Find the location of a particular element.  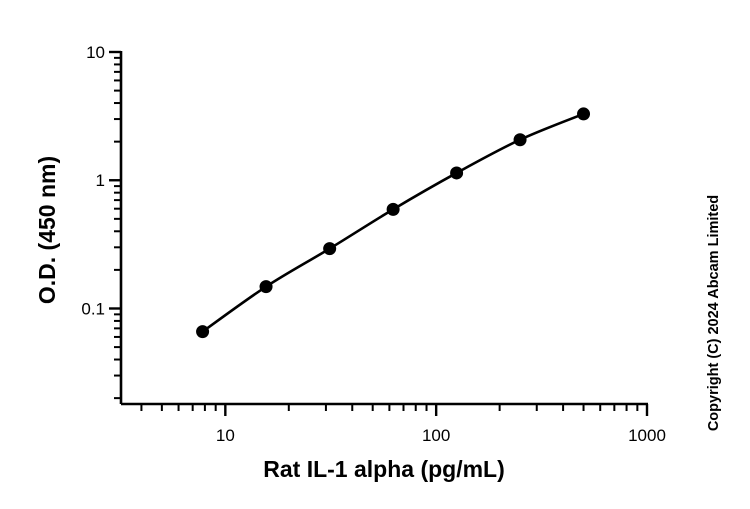

copyright-annotation: Copyright (C) 2024 Abcam Limited is located at coordinates (714, 313).